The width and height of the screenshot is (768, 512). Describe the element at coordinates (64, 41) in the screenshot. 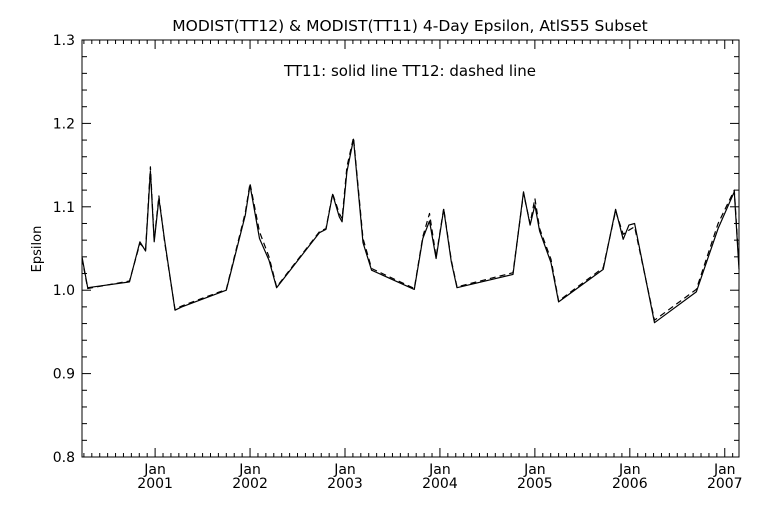

I see `y-tick-label: 1.3` at that location.